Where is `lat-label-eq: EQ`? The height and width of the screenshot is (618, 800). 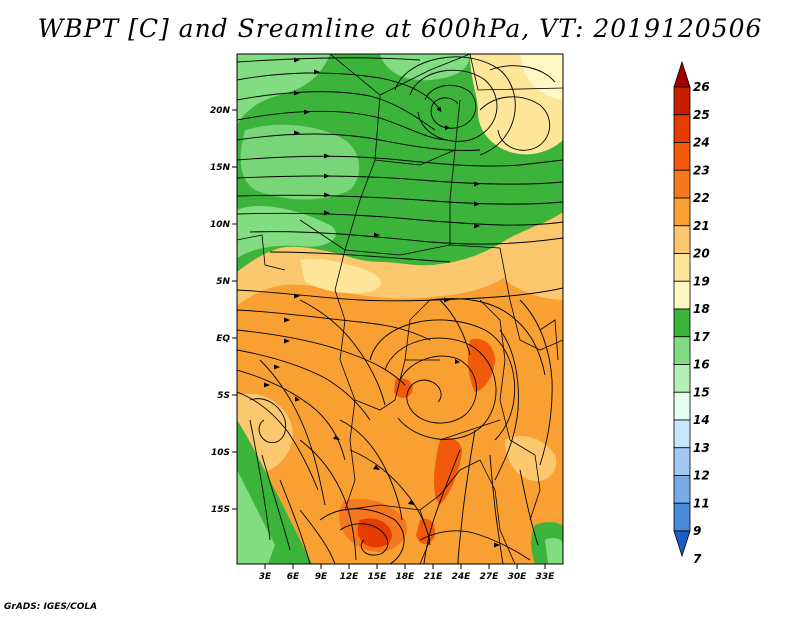 lat-label-eq: EQ is located at coordinates (223, 339).